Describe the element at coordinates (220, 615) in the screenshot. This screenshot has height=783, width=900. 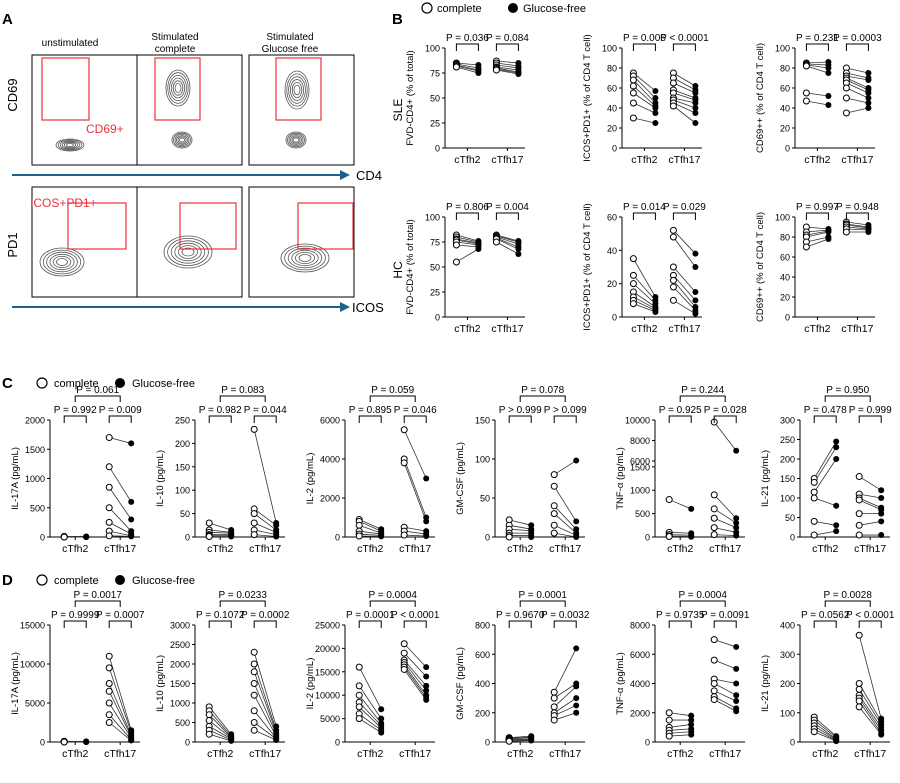
I see `pvalue-label: P = 0.1072` at that location.